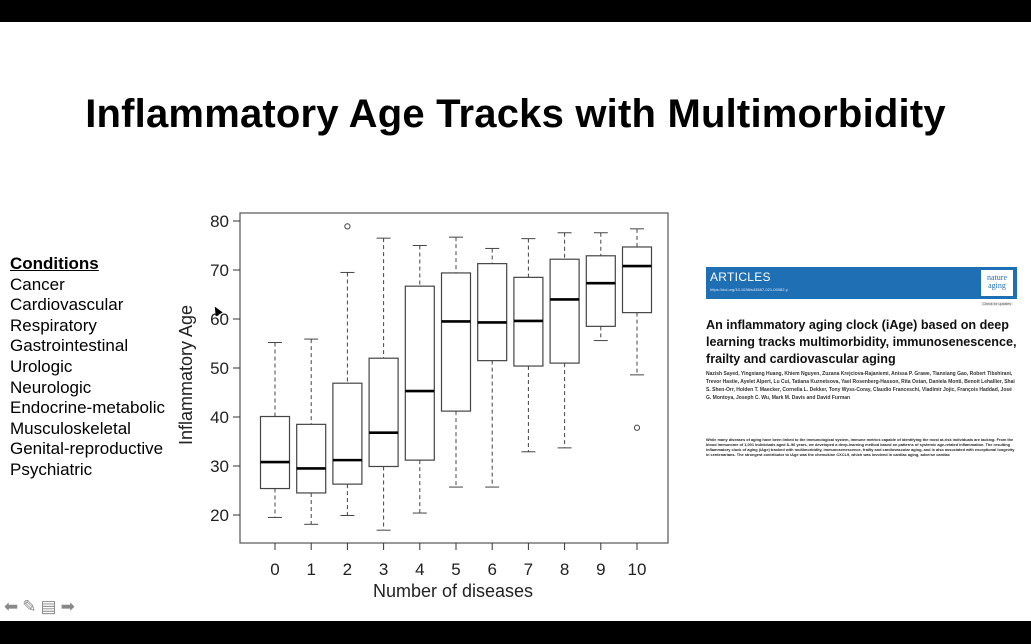 The width and height of the screenshot is (1031, 644). What do you see at coordinates (87, 449) in the screenshot?
I see `condition-item: Genital-reproductive` at bounding box center [87, 449].